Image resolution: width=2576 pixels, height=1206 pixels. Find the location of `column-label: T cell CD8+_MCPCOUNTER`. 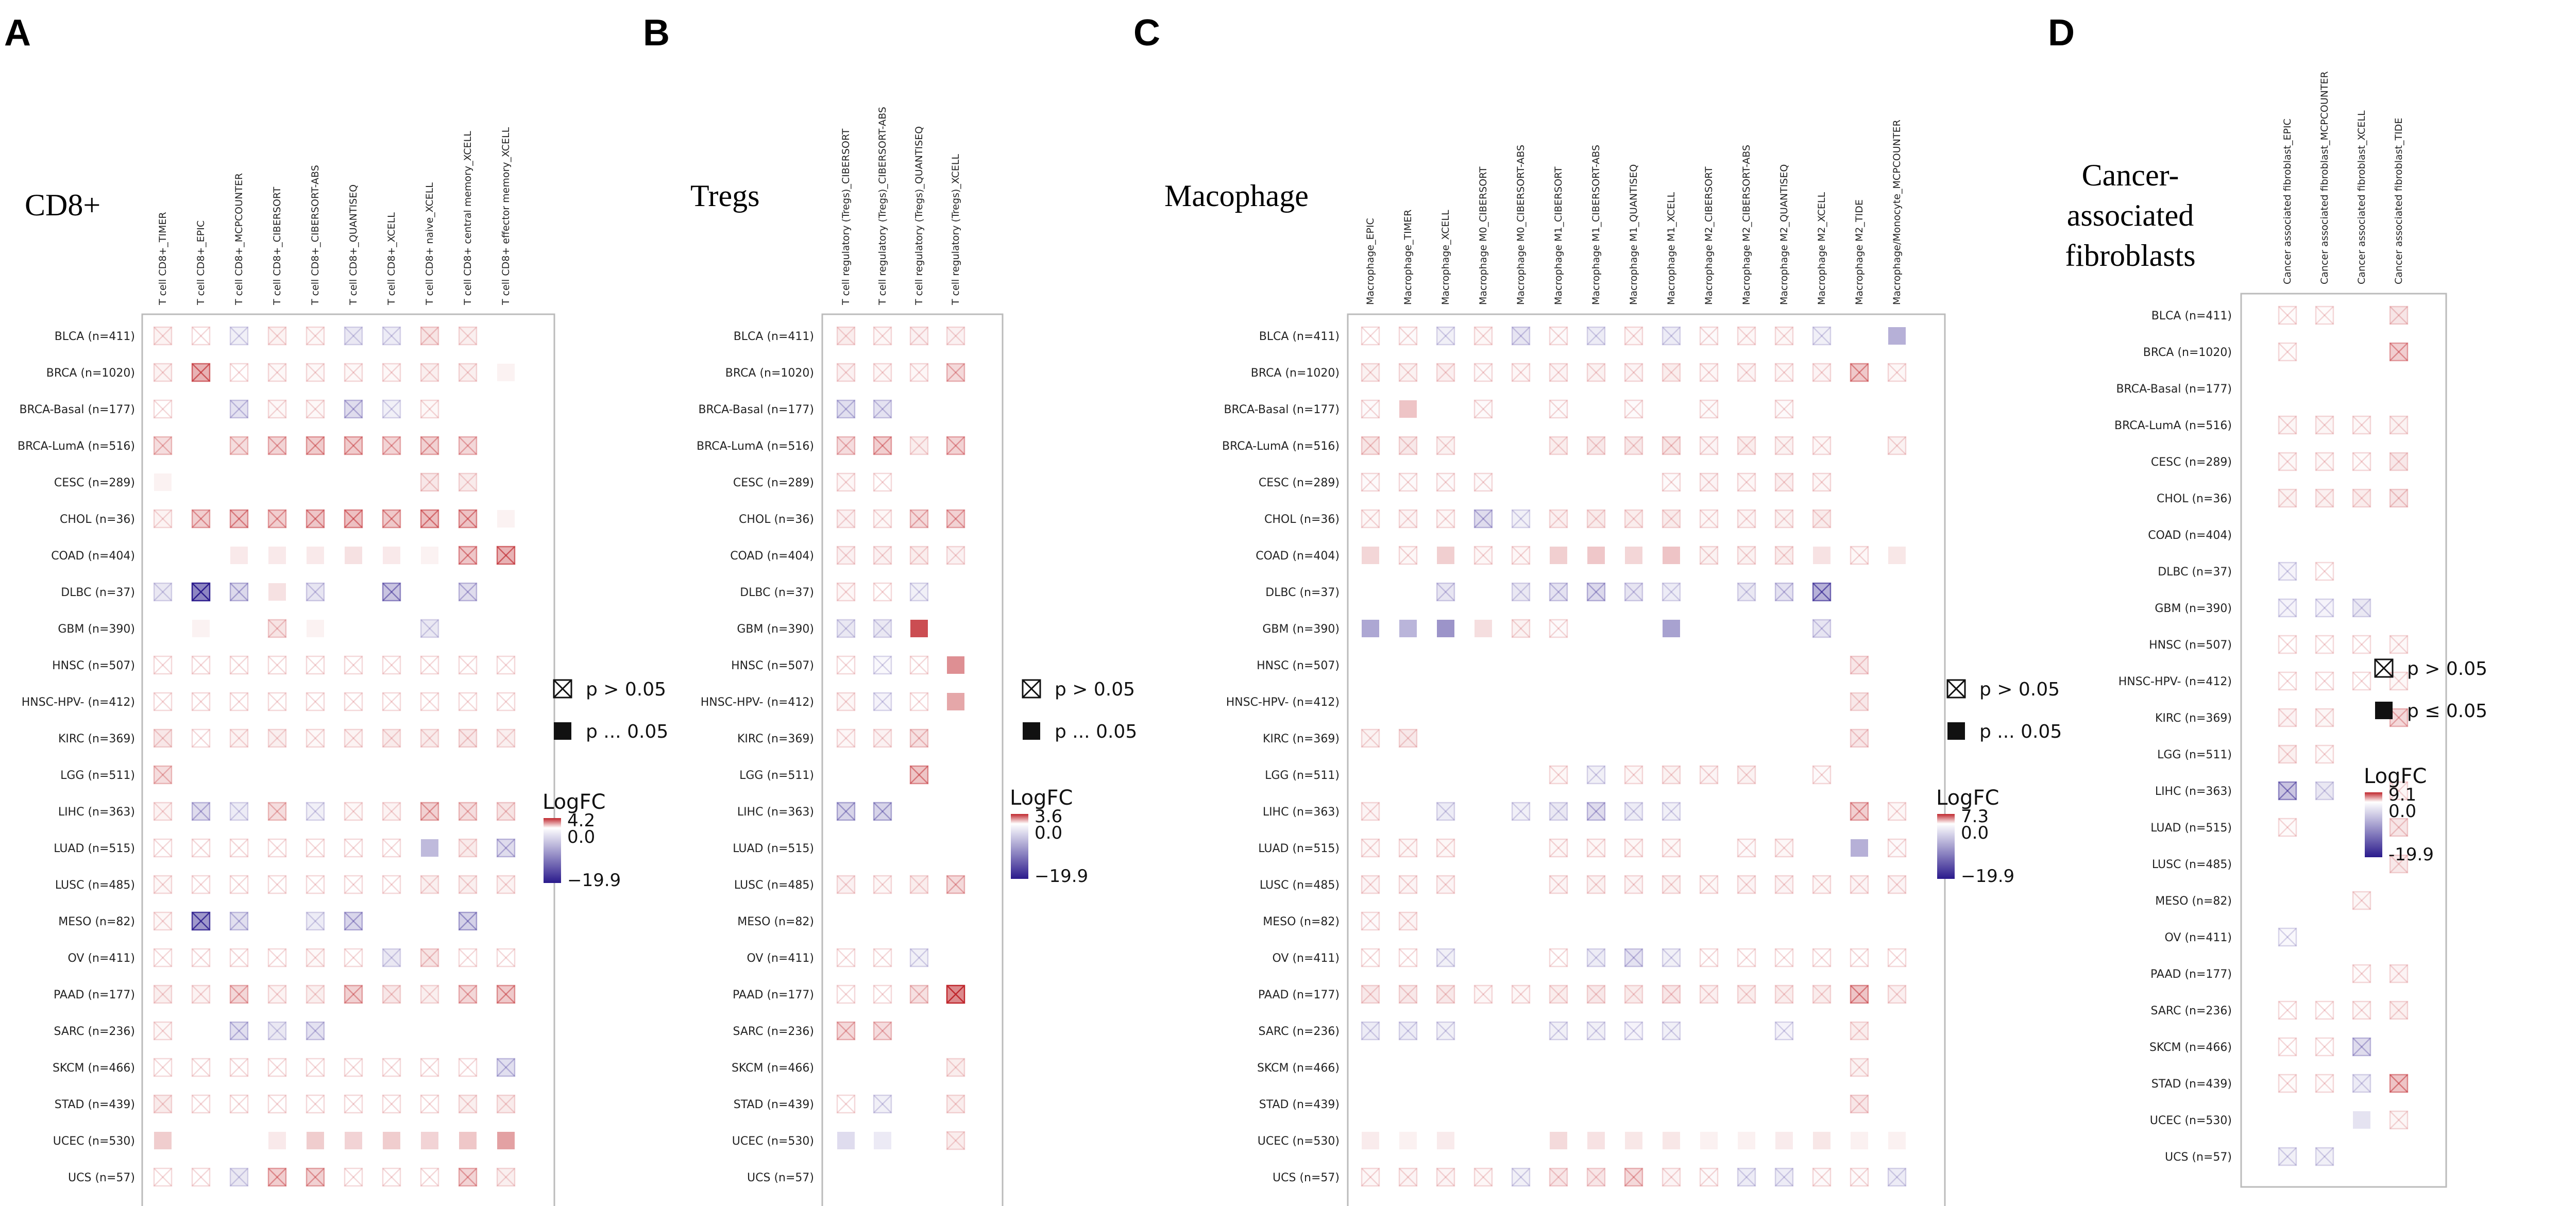

column-label: T cell CD8+_MCPCOUNTER is located at coordinates (239, 239).